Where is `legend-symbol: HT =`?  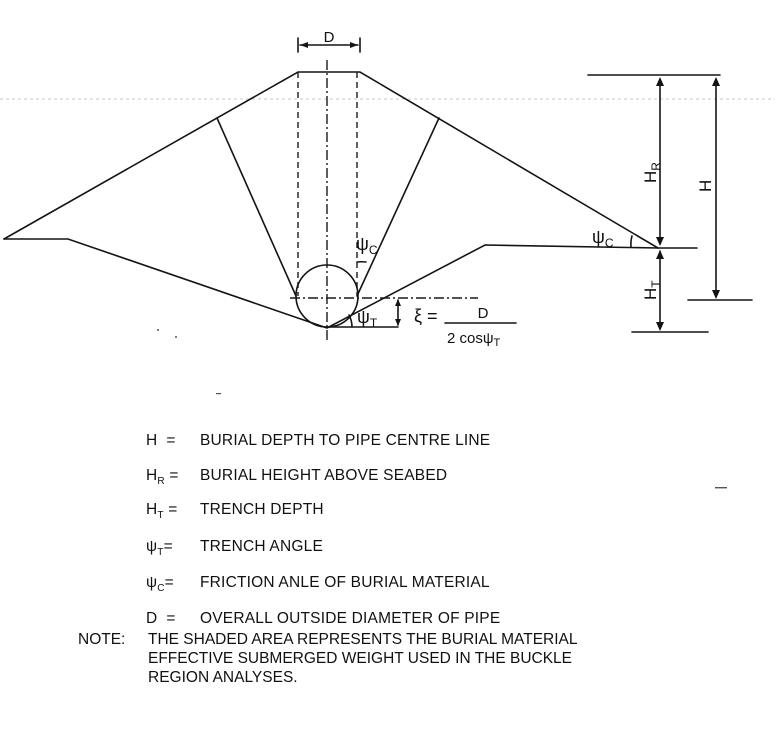
legend-symbol: HT = is located at coordinates (162, 511).